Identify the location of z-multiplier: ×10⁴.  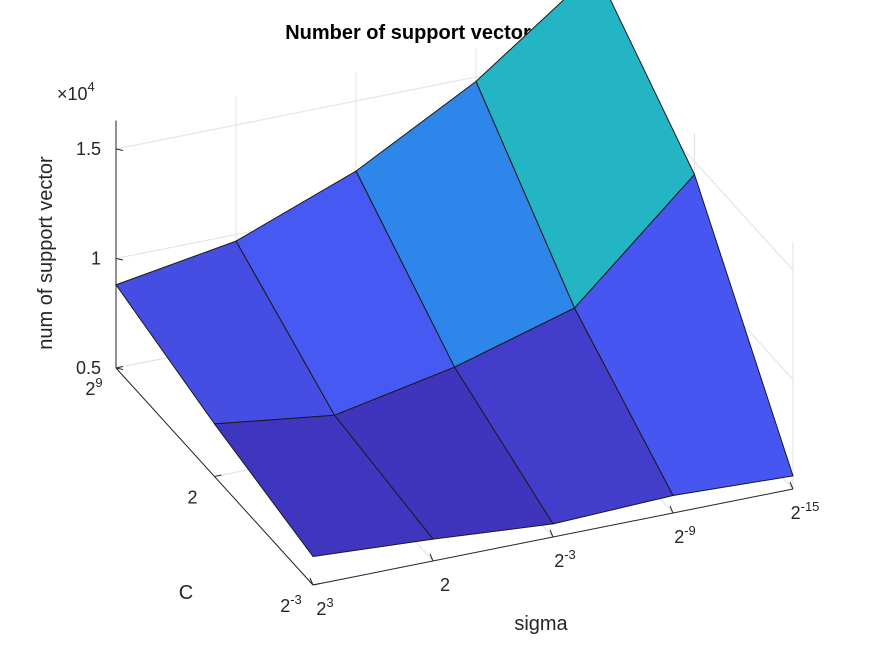
(76, 91).